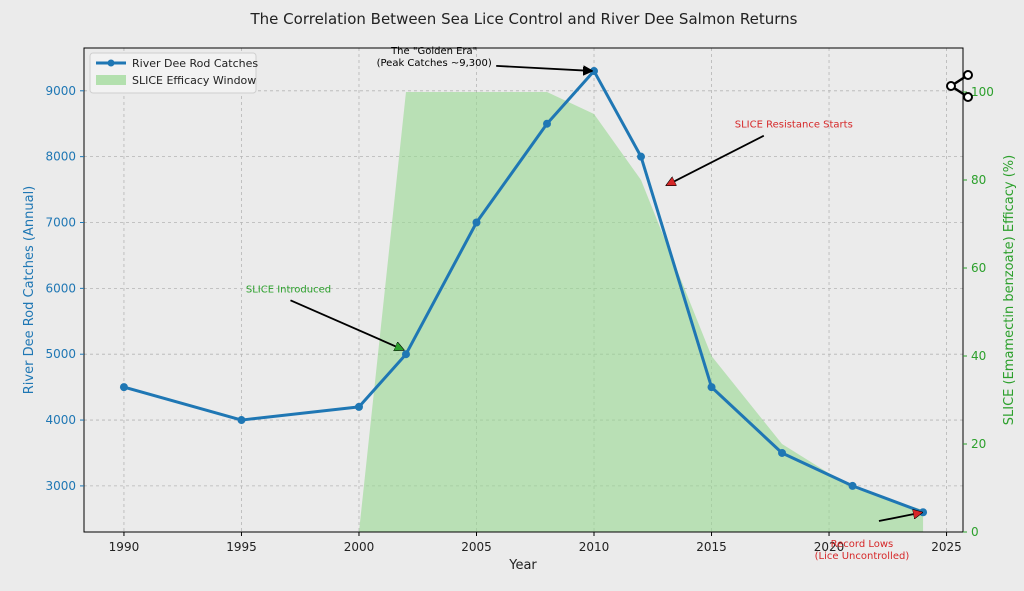 Image resolution: width=1024 pixels, height=591 pixels. What do you see at coordinates (195, 63) in the screenshot?
I see `legend-label-catches: River Dee Rod Catches` at bounding box center [195, 63].